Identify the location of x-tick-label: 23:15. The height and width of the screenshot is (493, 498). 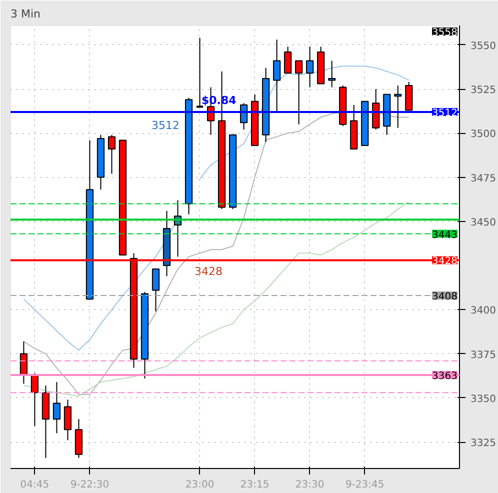
(255, 485).